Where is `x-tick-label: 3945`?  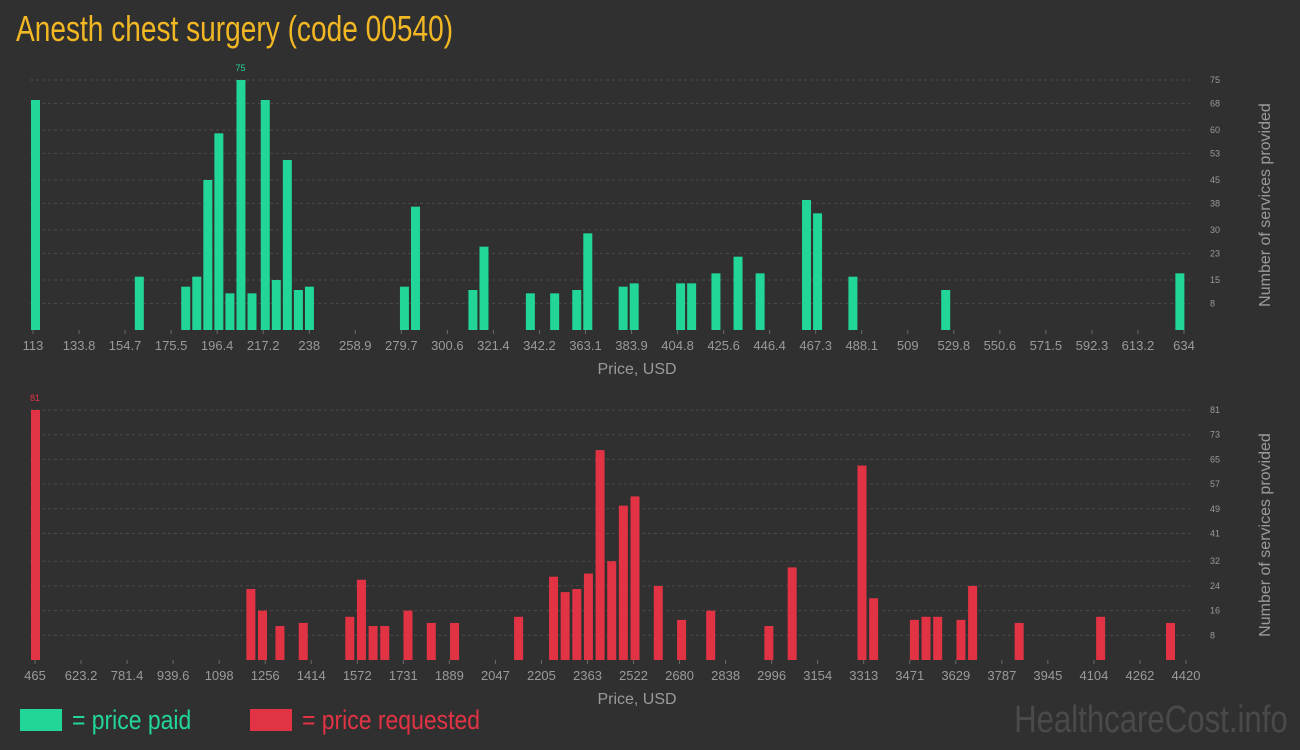
x-tick-label: 3945 is located at coordinates (1047, 675).